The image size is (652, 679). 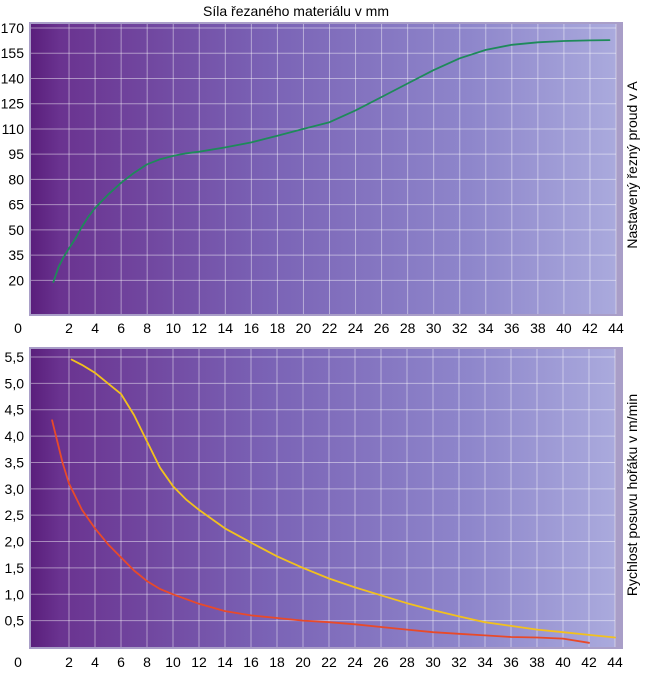 What do you see at coordinates (13, 53) in the screenshot?
I see `chart1-y-tick-label: 155` at bounding box center [13, 53].